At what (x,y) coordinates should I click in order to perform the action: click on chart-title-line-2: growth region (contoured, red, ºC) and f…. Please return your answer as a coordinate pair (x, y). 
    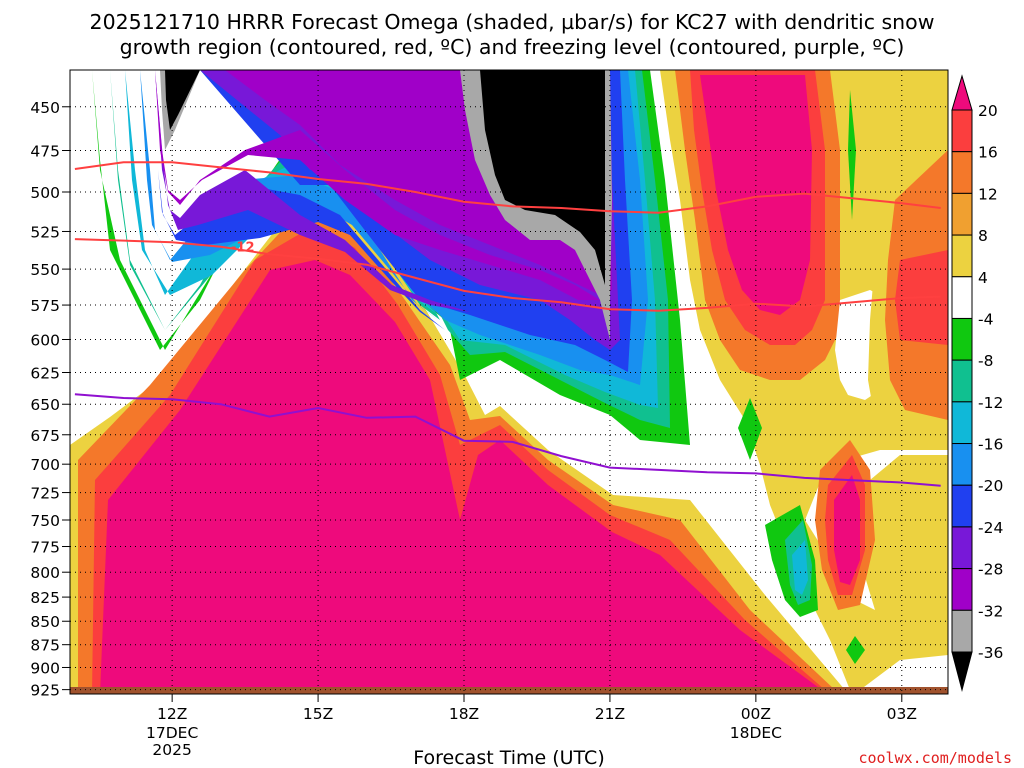
    Looking at the image, I should click on (512, 47).